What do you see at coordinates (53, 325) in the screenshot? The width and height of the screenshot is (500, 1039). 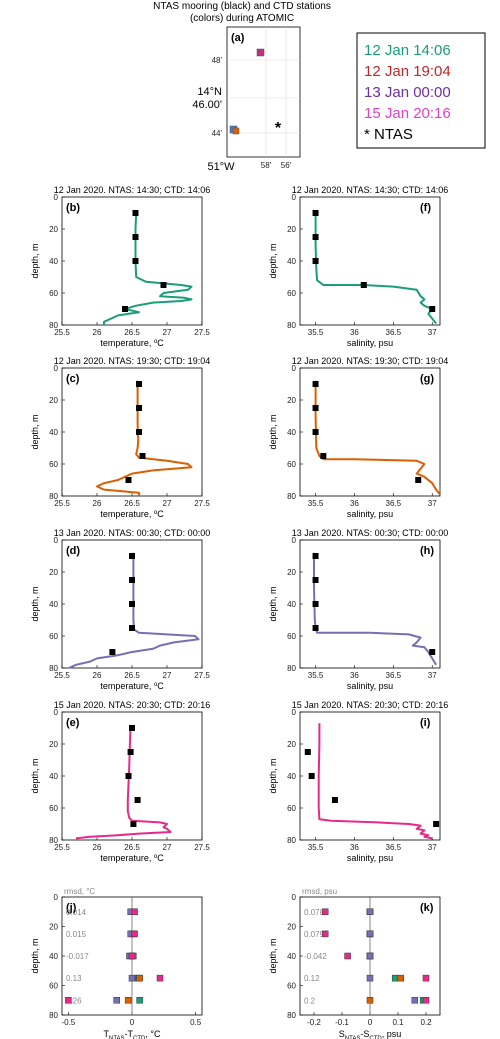 I see `y-tick-label: 80` at bounding box center [53, 325].